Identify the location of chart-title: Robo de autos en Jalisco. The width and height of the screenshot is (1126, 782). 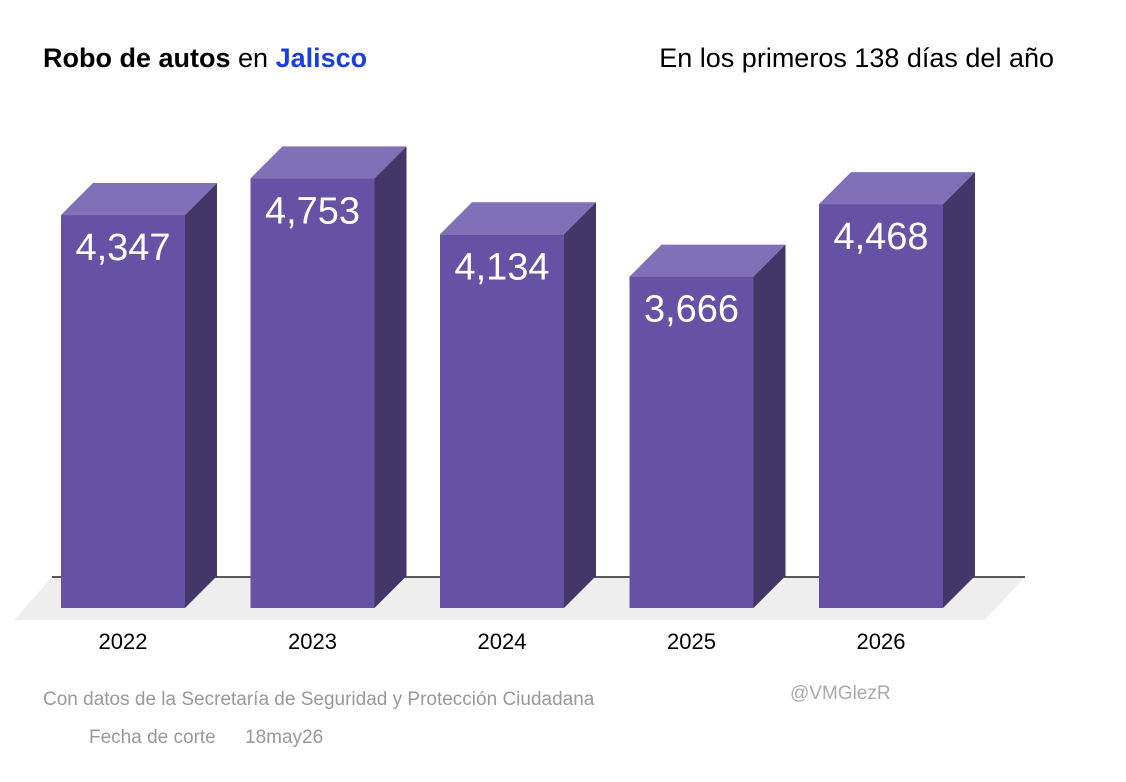
(205, 58).